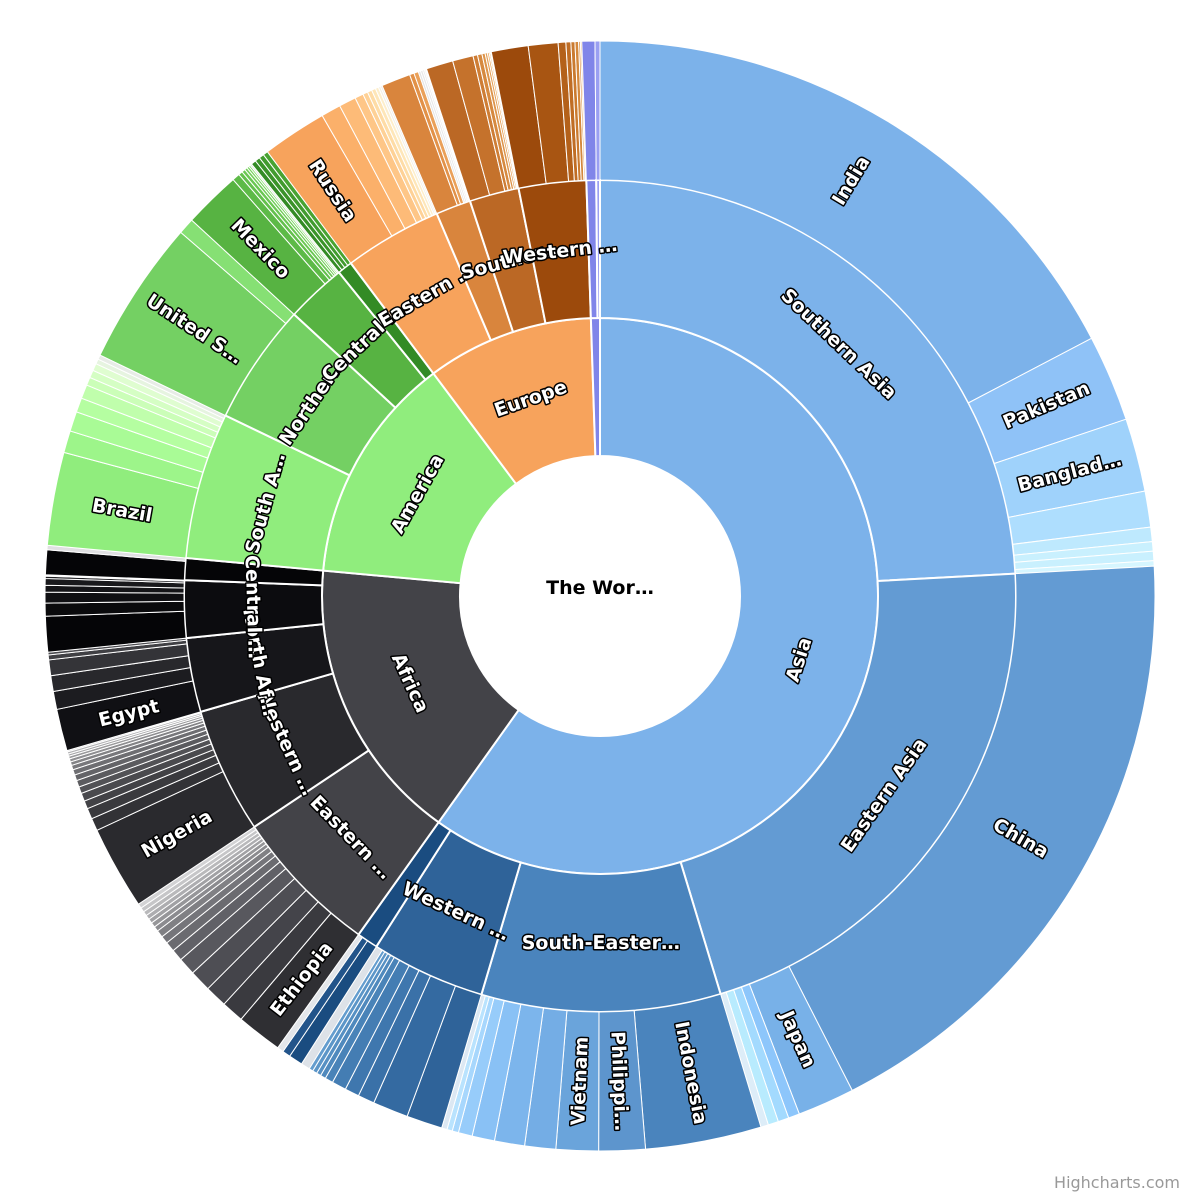  Describe the element at coordinates (972, 828) in the screenshot. I see `segment-asia-eastern-asia-china` at that location.